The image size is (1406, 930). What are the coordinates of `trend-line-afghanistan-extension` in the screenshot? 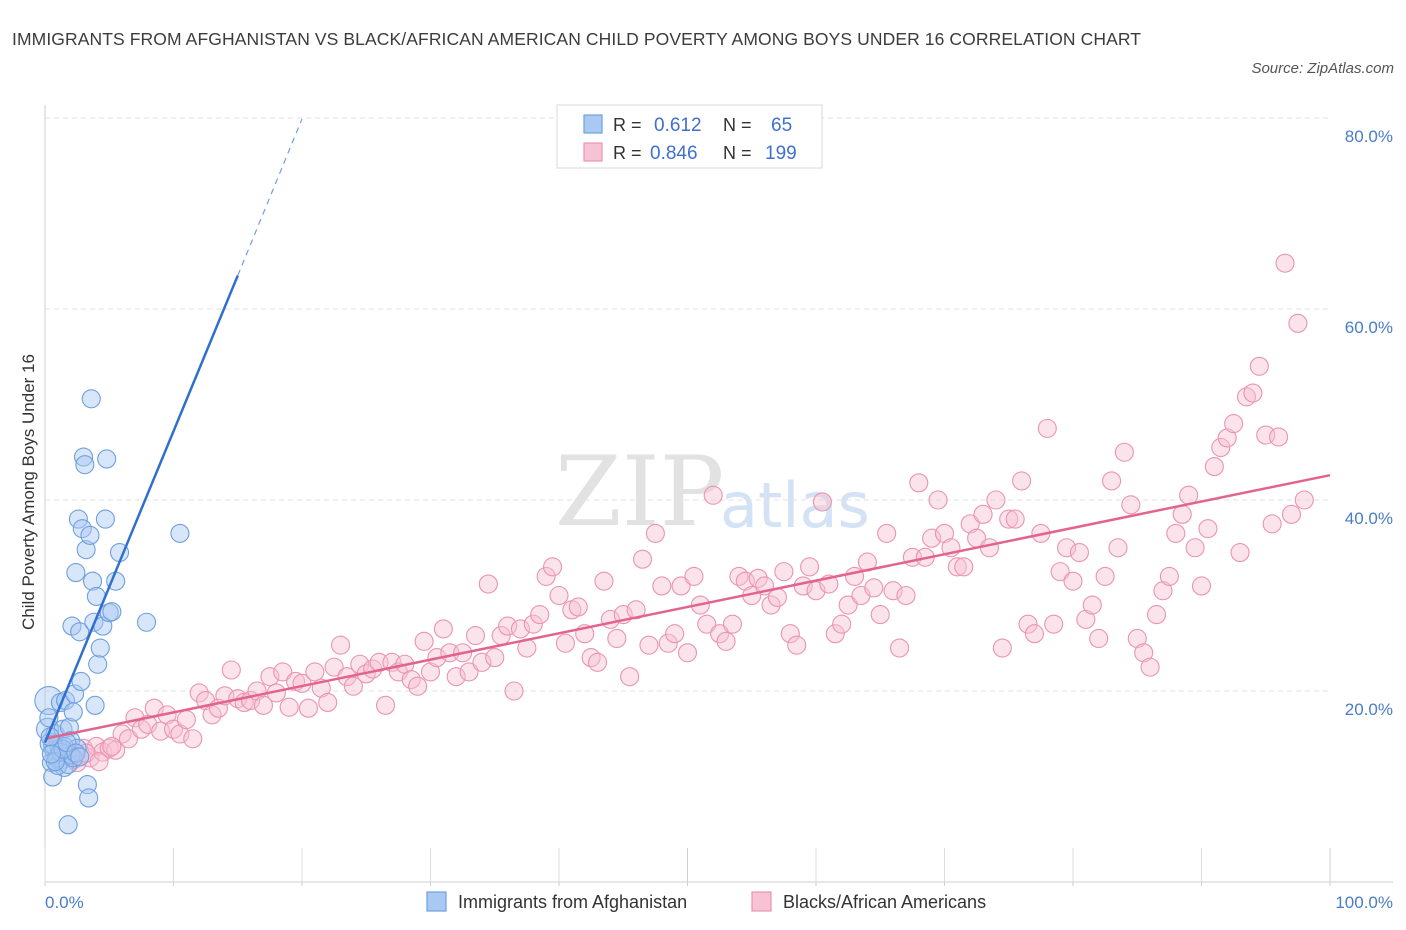 It's located at (270, 197).